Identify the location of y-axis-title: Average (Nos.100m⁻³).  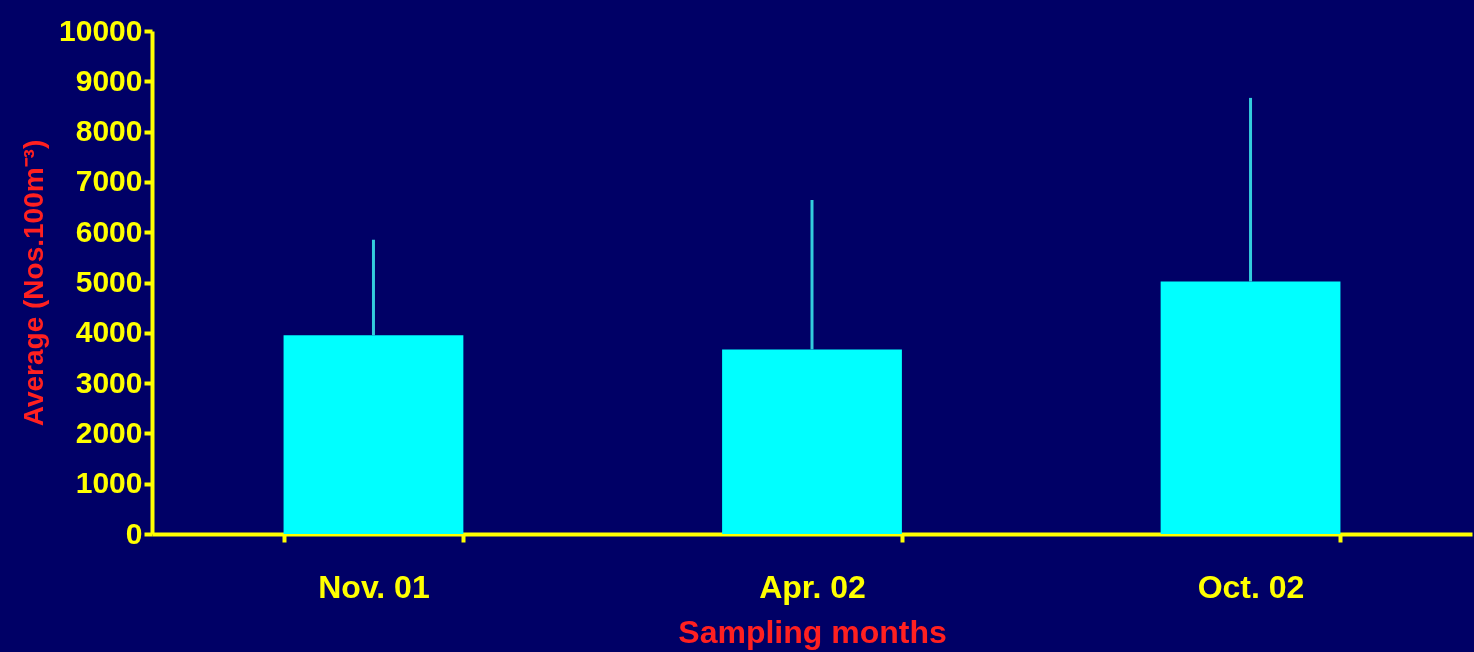
(34, 283).